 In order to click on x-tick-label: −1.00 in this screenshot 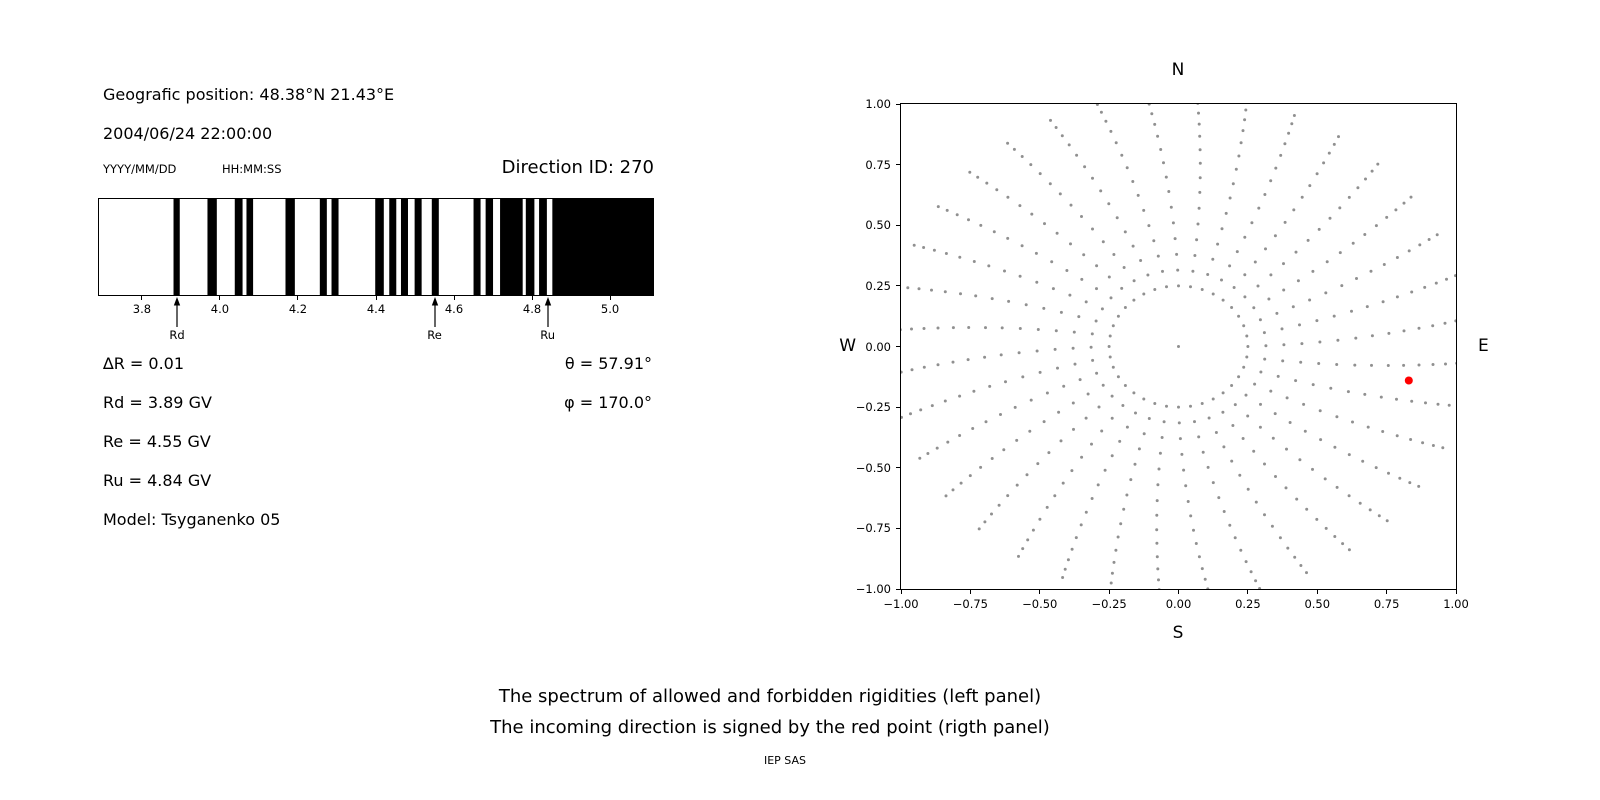, I will do `click(901, 604)`.